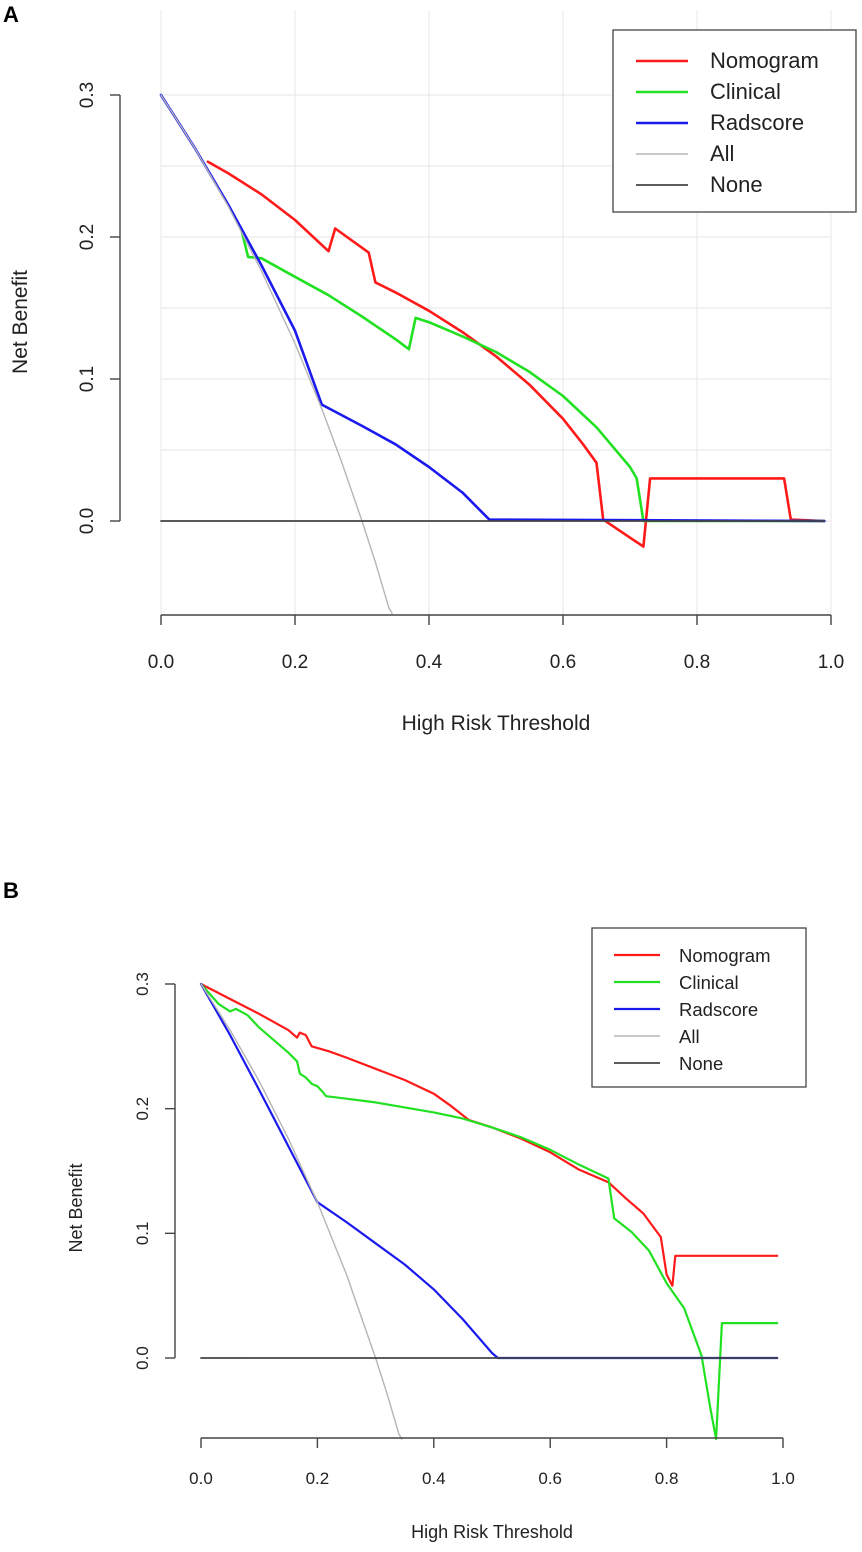 The height and width of the screenshot is (1552, 862). I want to click on series-line-clinical, so click(533, 375).